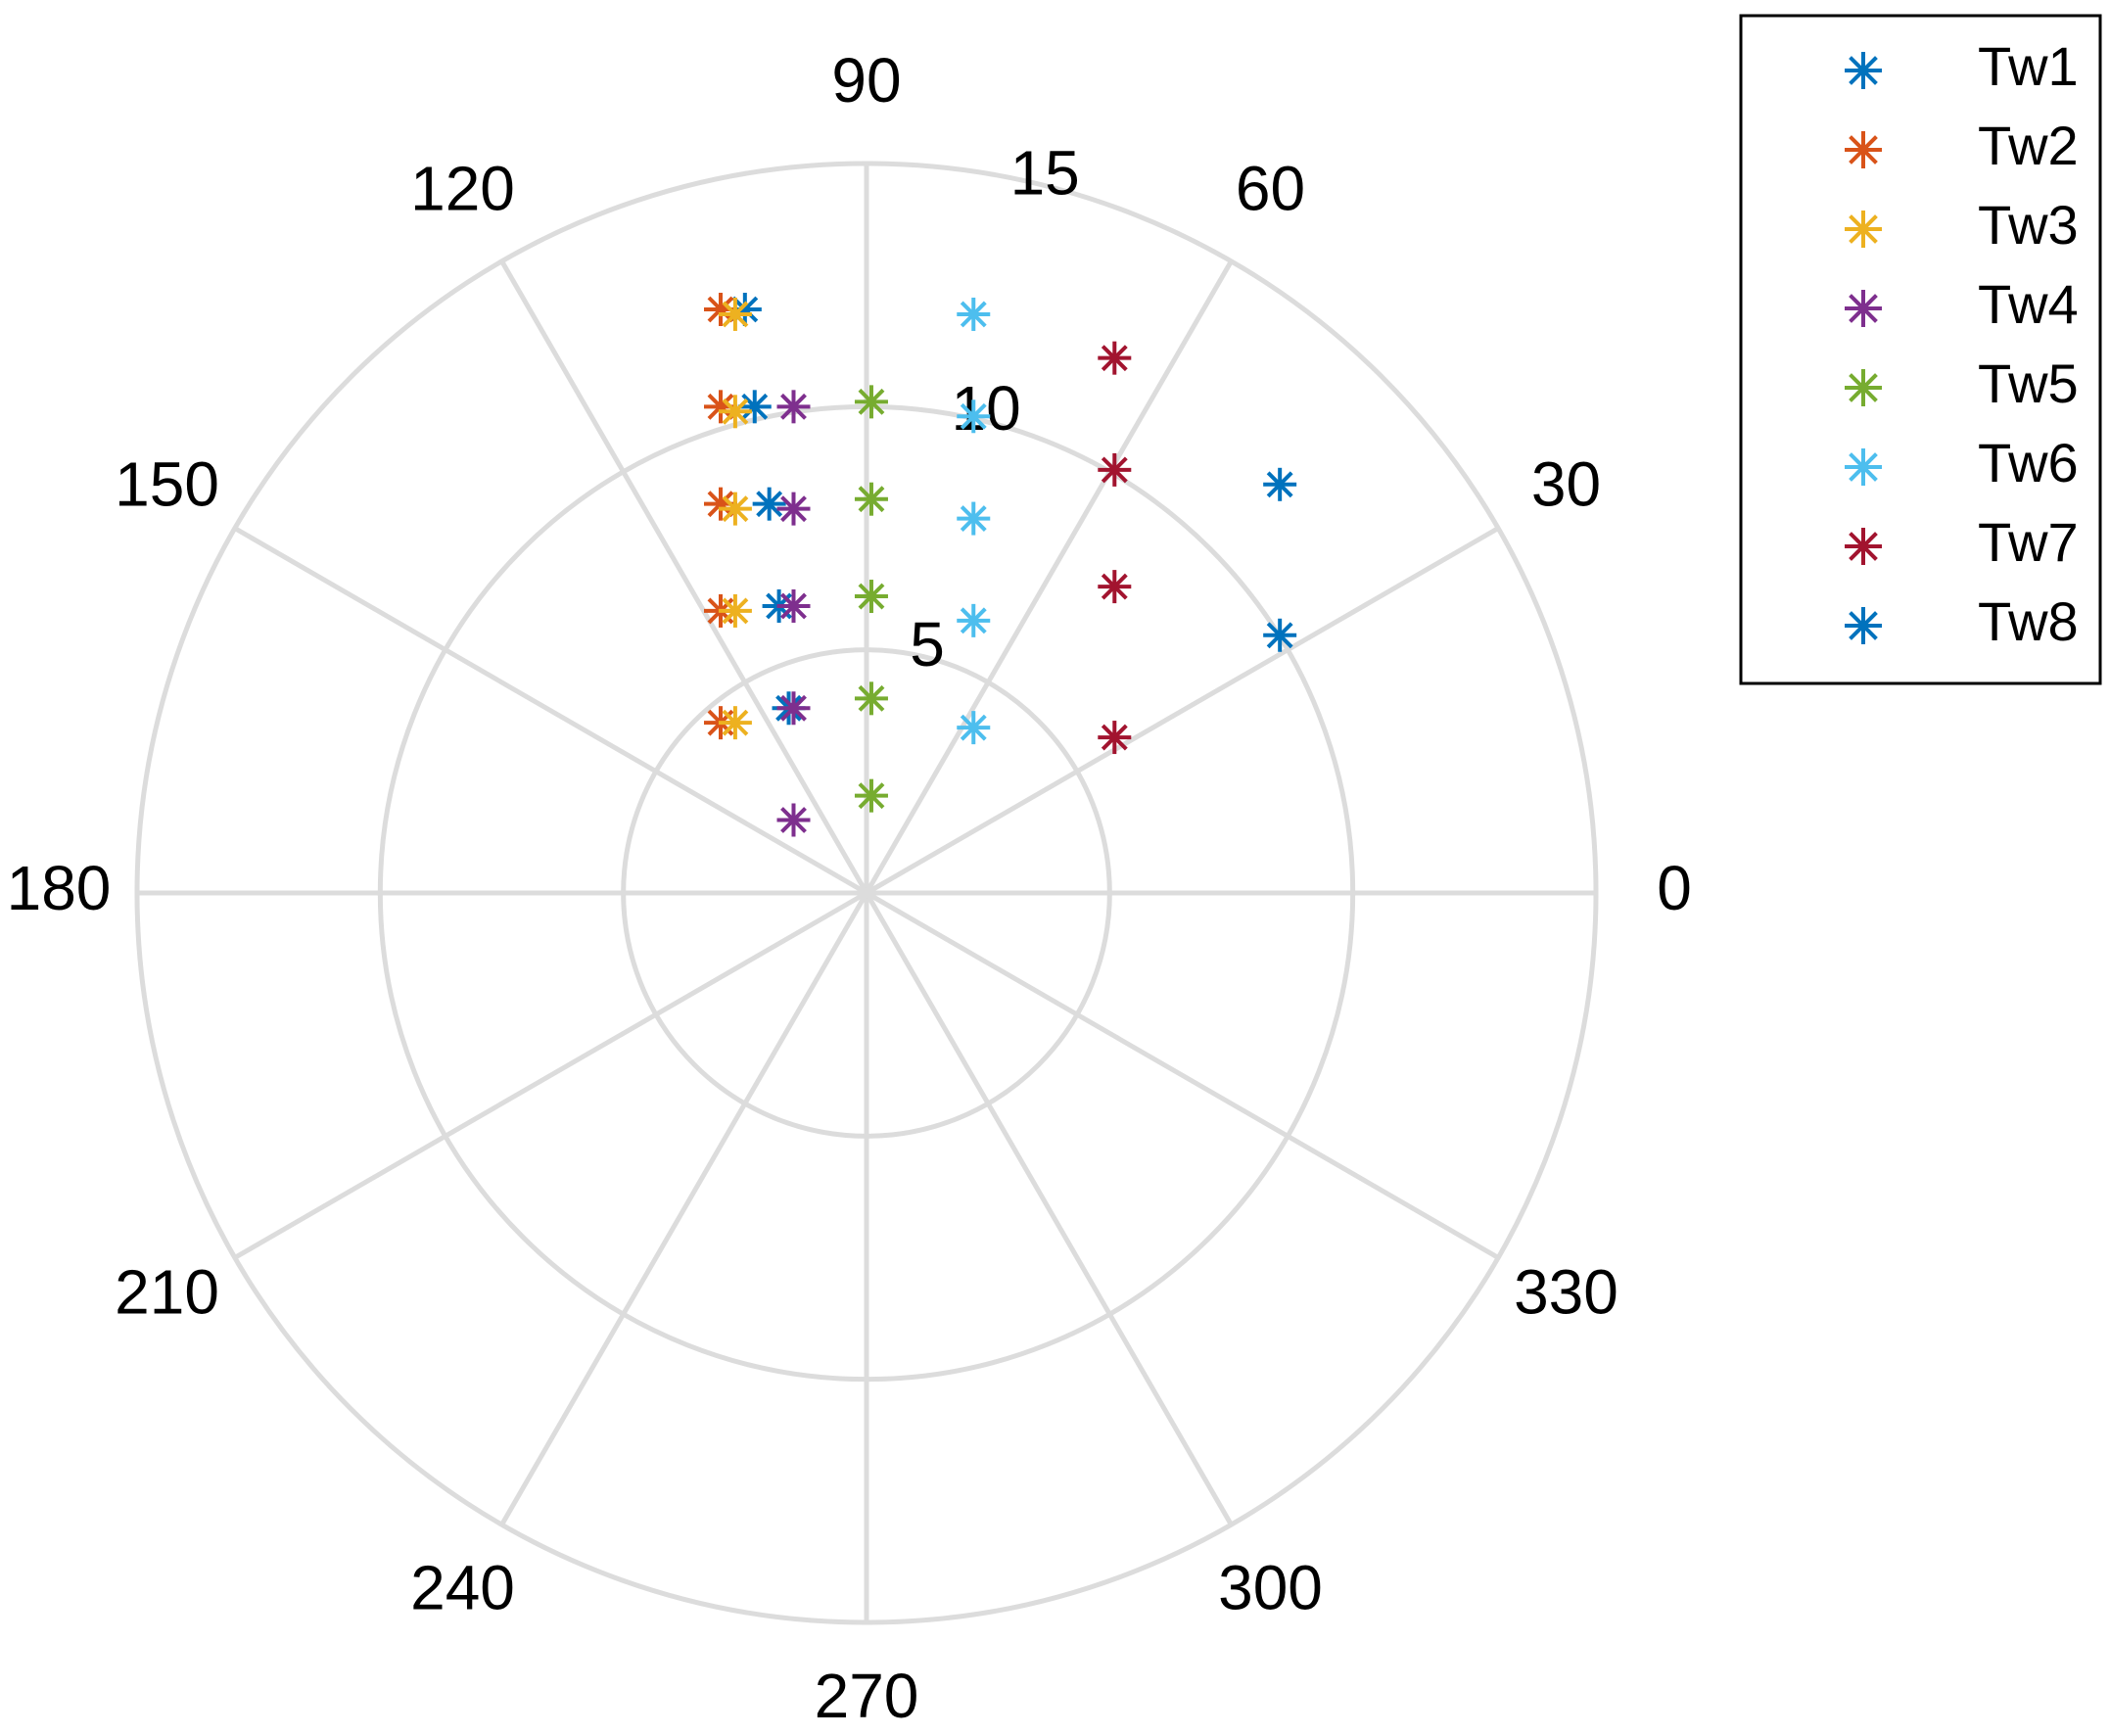  I want to click on series-tw2, so click(720, 517).